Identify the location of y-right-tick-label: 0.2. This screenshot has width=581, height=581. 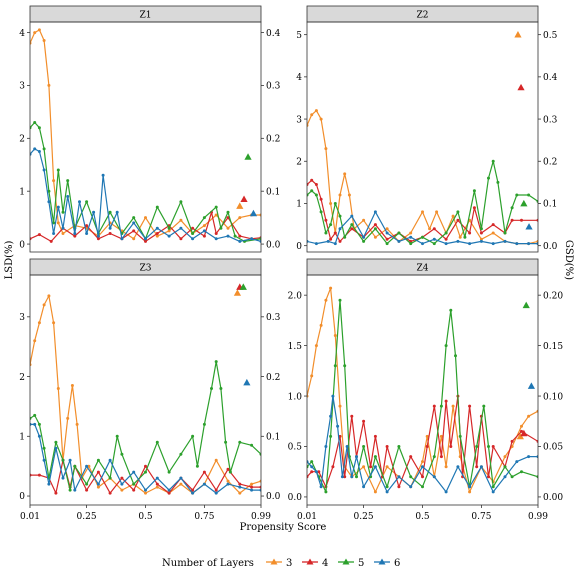
(550, 162).